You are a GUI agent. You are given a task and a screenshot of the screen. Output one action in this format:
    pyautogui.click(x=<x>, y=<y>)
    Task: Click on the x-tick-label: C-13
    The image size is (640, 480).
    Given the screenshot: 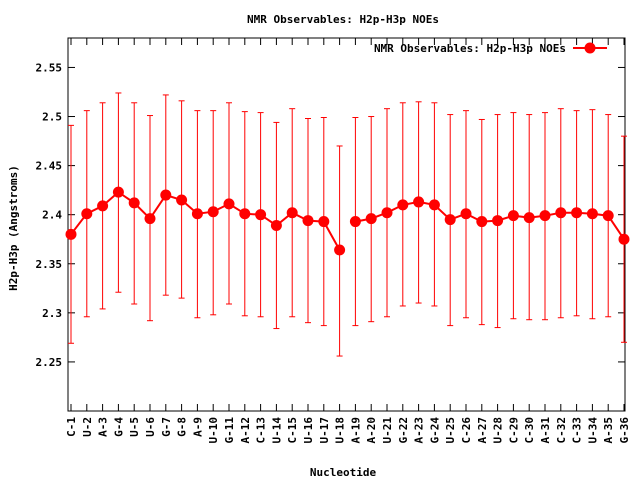 What is the action you would take?
    pyautogui.click(x=261, y=430)
    